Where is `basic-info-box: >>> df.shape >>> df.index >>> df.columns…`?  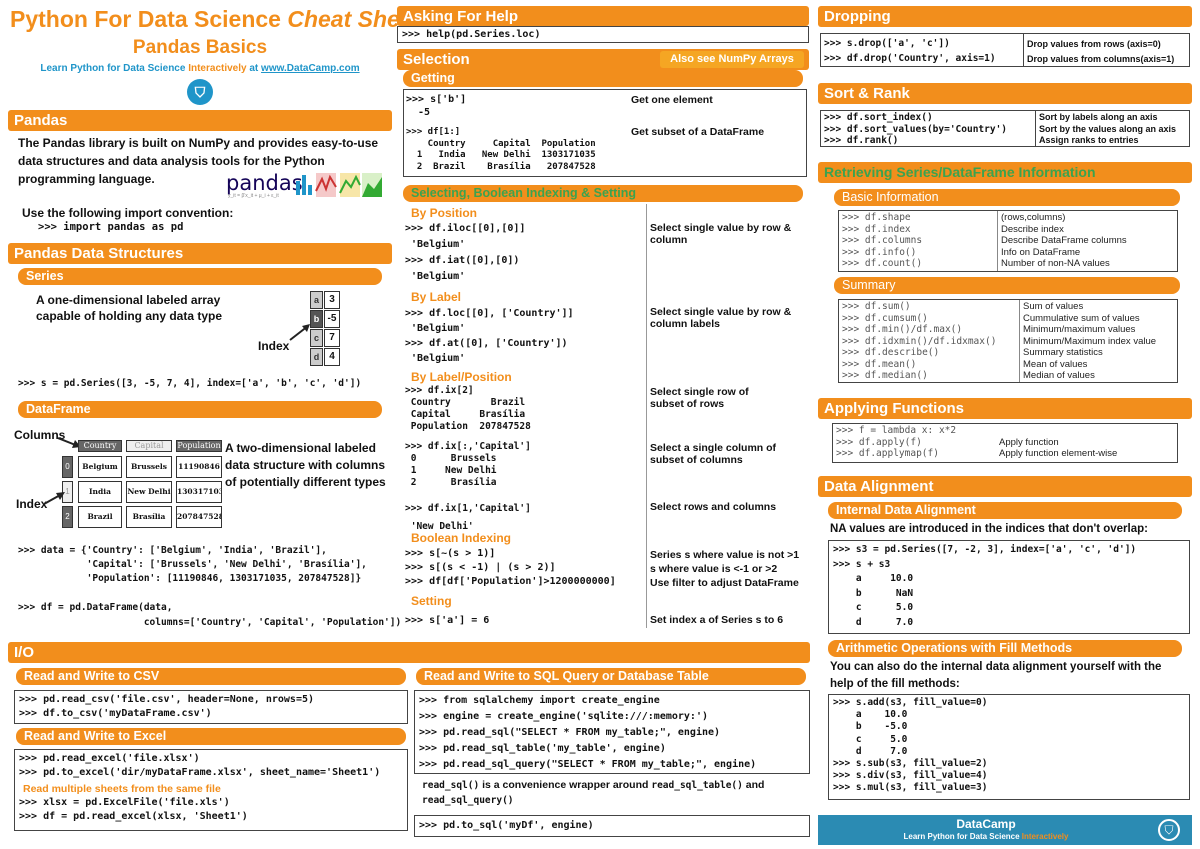
basic-info-box: >>> df.shape >>> df.index >>> df.columns… is located at coordinates (1008, 241).